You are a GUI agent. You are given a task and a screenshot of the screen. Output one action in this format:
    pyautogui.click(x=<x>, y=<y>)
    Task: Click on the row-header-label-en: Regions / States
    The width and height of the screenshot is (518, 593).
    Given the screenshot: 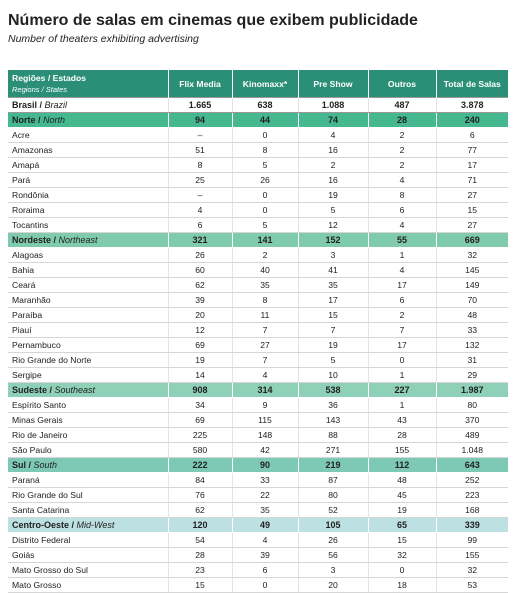 What is the action you would take?
    pyautogui.click(x=40, y=89)
    